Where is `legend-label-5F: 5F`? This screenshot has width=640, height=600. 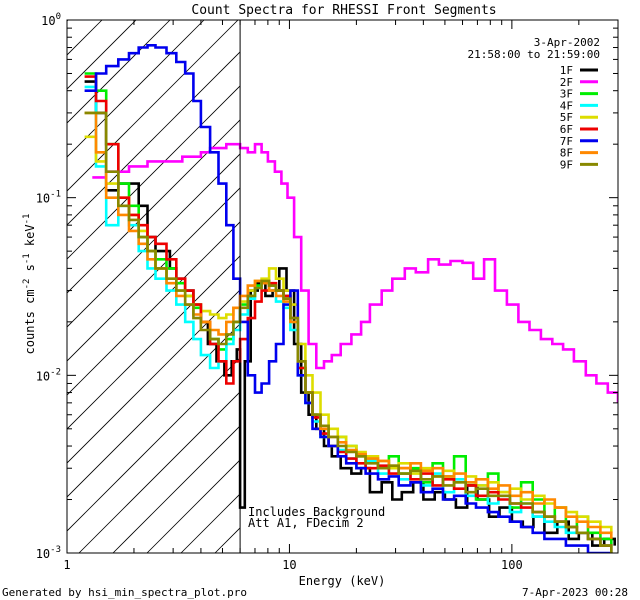 legend-label-5F: 5F is located at coordinates (566, 117).